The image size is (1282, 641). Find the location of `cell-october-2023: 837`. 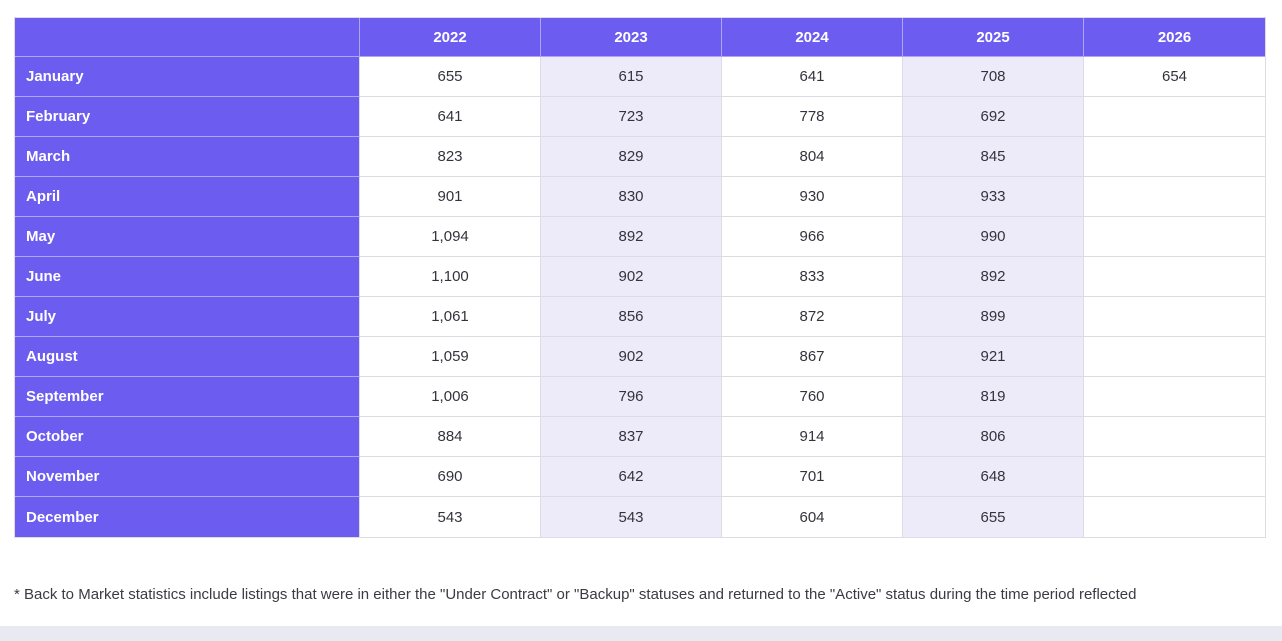

cell-october-2023: 837 is located at coordinates (631, 437).